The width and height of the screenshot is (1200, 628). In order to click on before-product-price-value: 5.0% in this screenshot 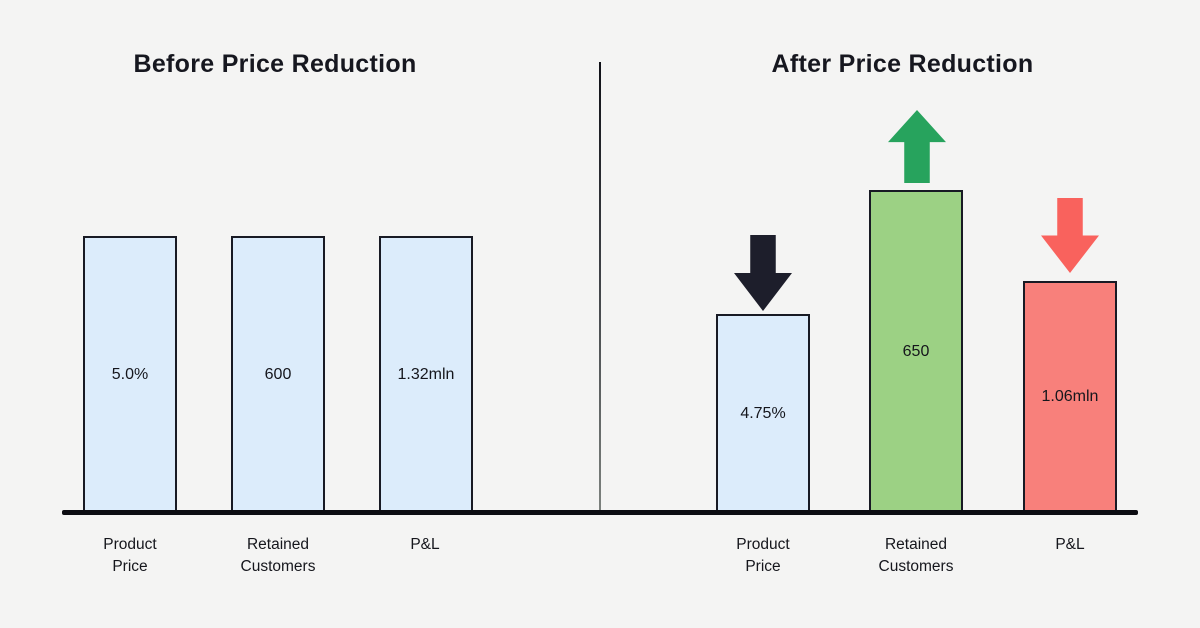, I will do `click(130, 374)`.